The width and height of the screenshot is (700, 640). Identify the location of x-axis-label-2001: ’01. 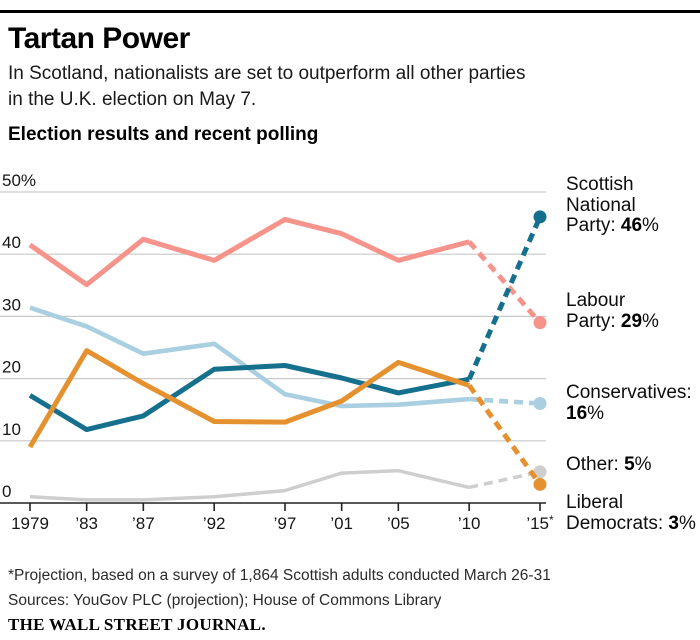
(341, 523).